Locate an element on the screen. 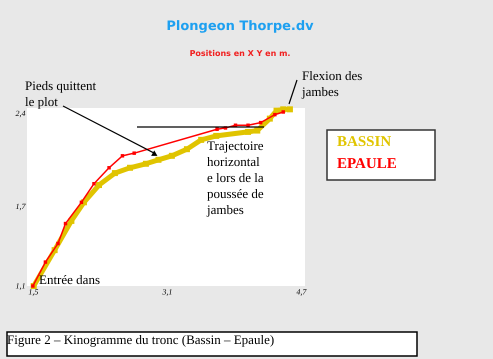  text: BASSIN is located at coordinates (364, 142).